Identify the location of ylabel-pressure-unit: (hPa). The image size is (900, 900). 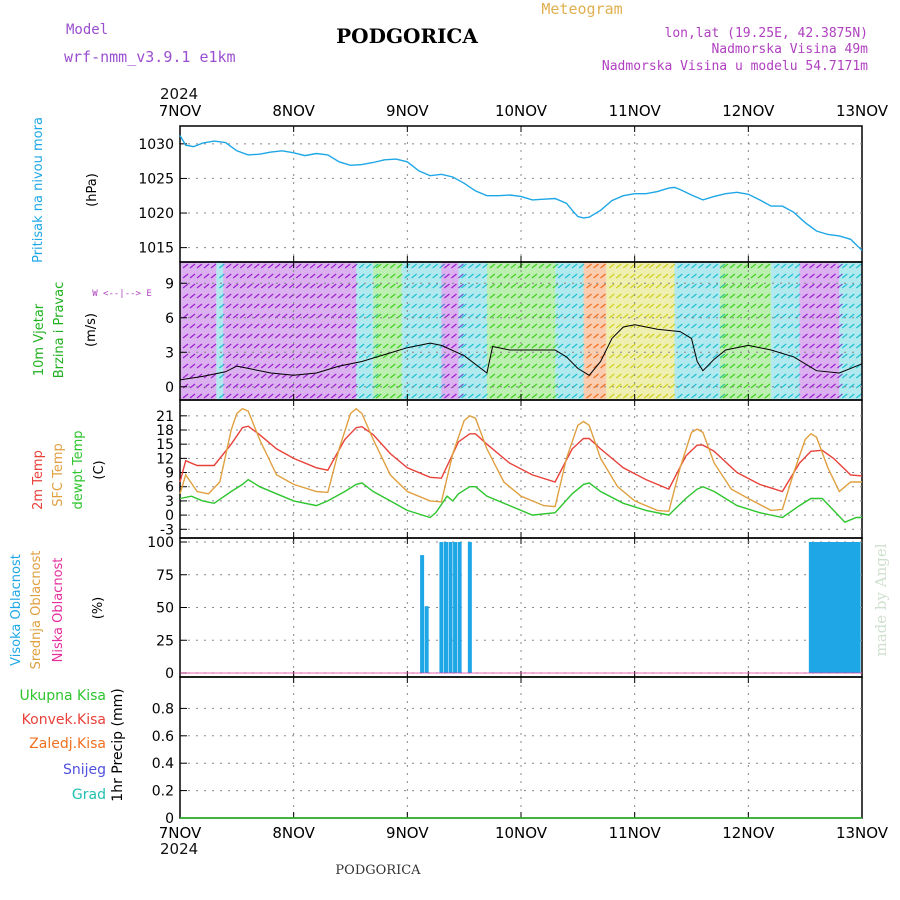
(92, 190).